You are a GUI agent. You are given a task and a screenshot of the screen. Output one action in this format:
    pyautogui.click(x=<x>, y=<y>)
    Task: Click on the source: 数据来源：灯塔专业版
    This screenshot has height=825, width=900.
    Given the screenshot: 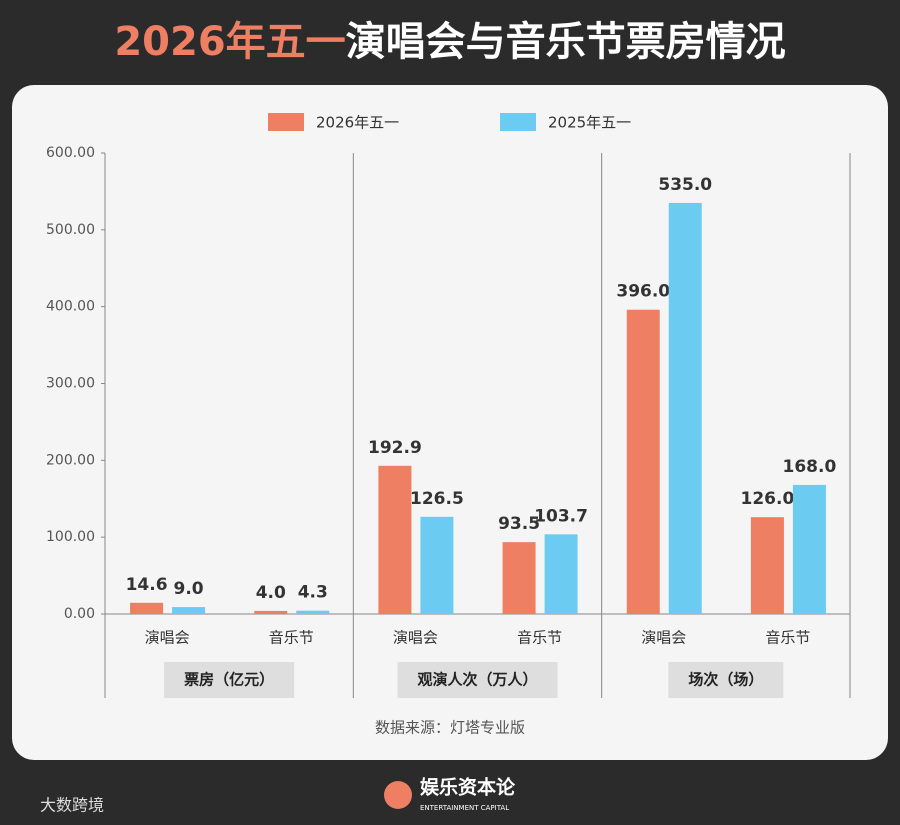 What is the action you would take?
    pyautogui.click(x=450, y=728)
    